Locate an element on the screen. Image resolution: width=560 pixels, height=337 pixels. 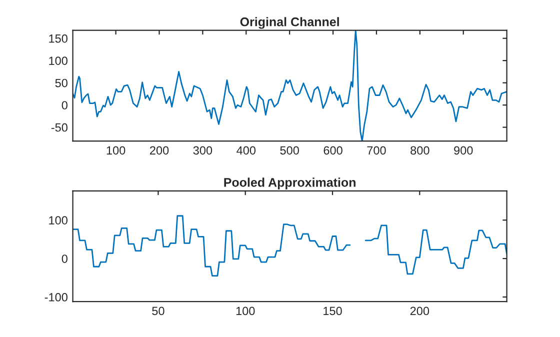
chart-title: Original Channel is located at coordinates (289, 23).